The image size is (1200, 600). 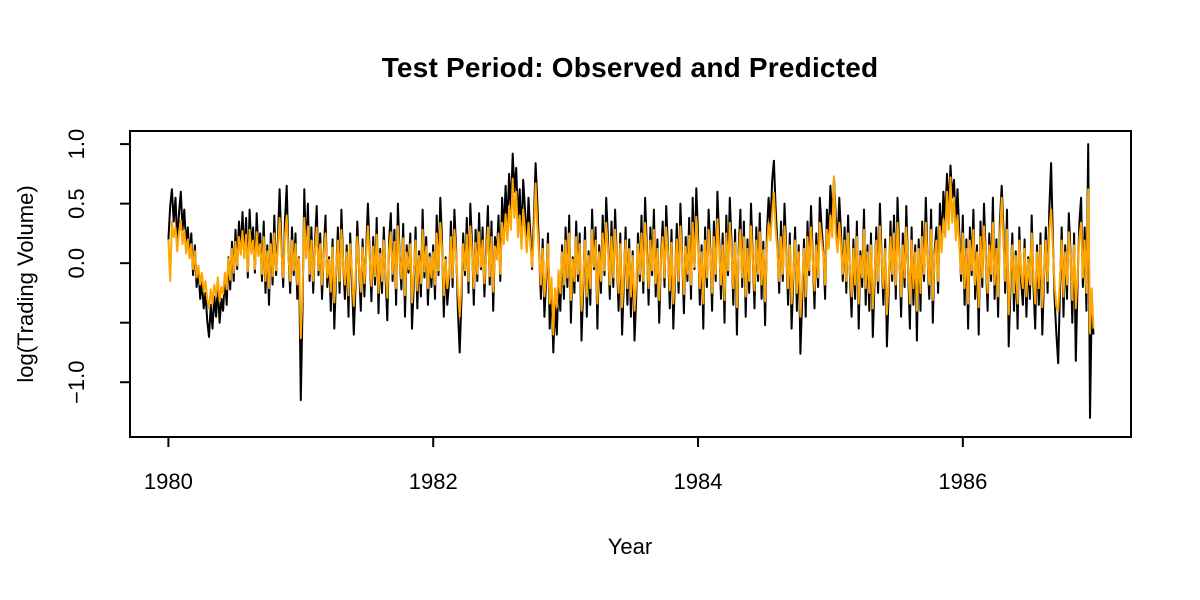 I want to click on y-tick-label: 0.0, so click(x=76, y=263).